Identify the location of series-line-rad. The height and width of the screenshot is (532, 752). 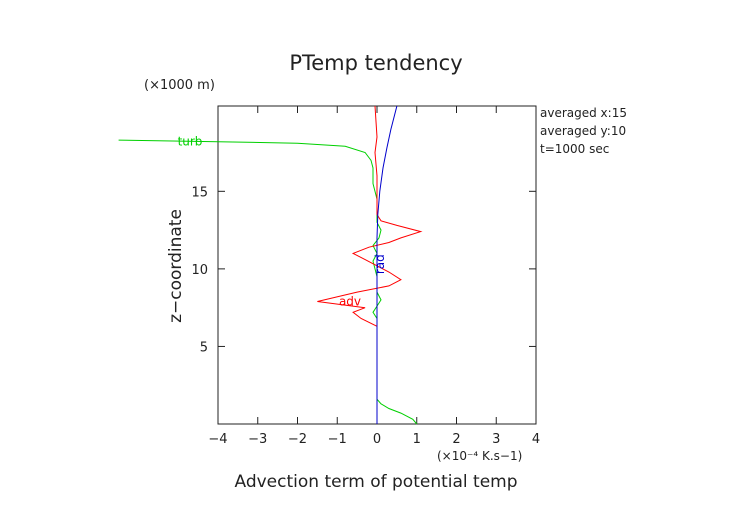
(387, 264).